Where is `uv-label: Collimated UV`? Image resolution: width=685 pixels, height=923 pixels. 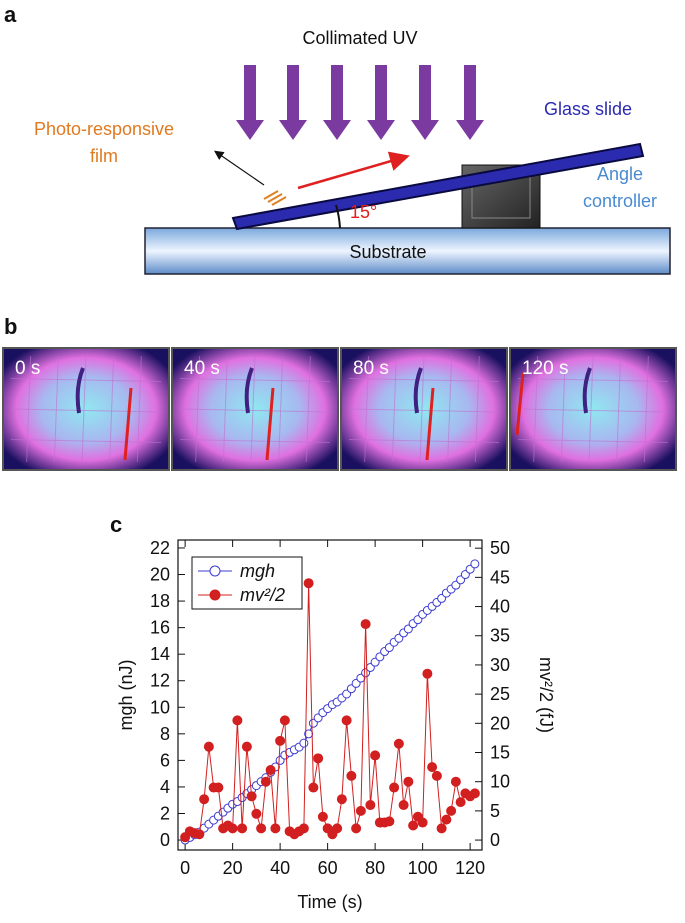
uv-label: Collimated UV is located at coordinates (359, 38).